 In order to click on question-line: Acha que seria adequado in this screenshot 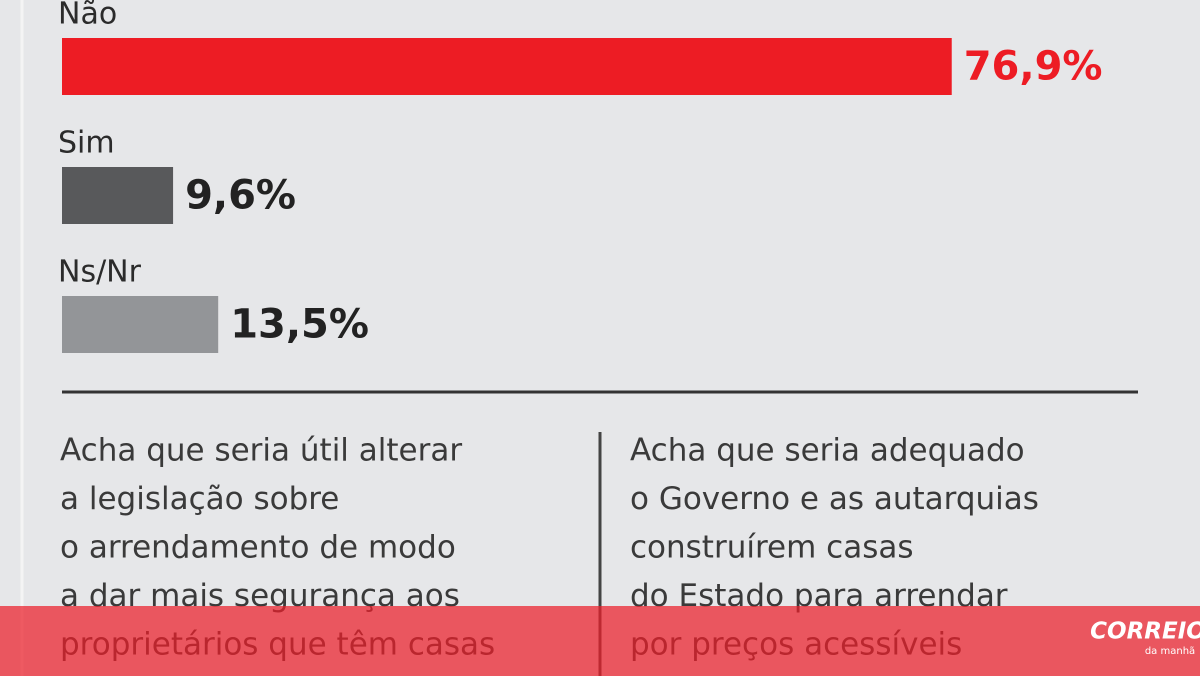, I will do `click(827, 451)`.